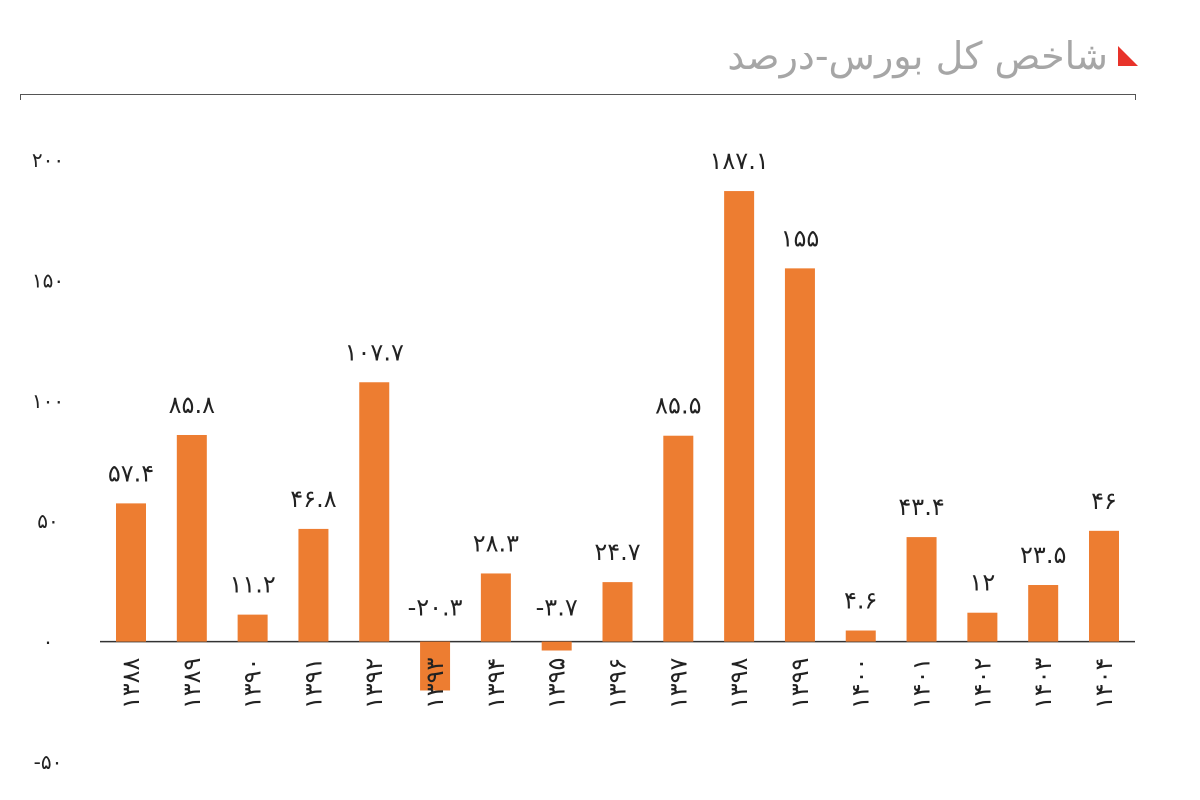 The width and height of the screenshot is (1200, 800). What do you see at coordinates (131, 473) in the screenshot?
I see `data-label-0: ۵۷.۴` at bounding box center [131, 473].